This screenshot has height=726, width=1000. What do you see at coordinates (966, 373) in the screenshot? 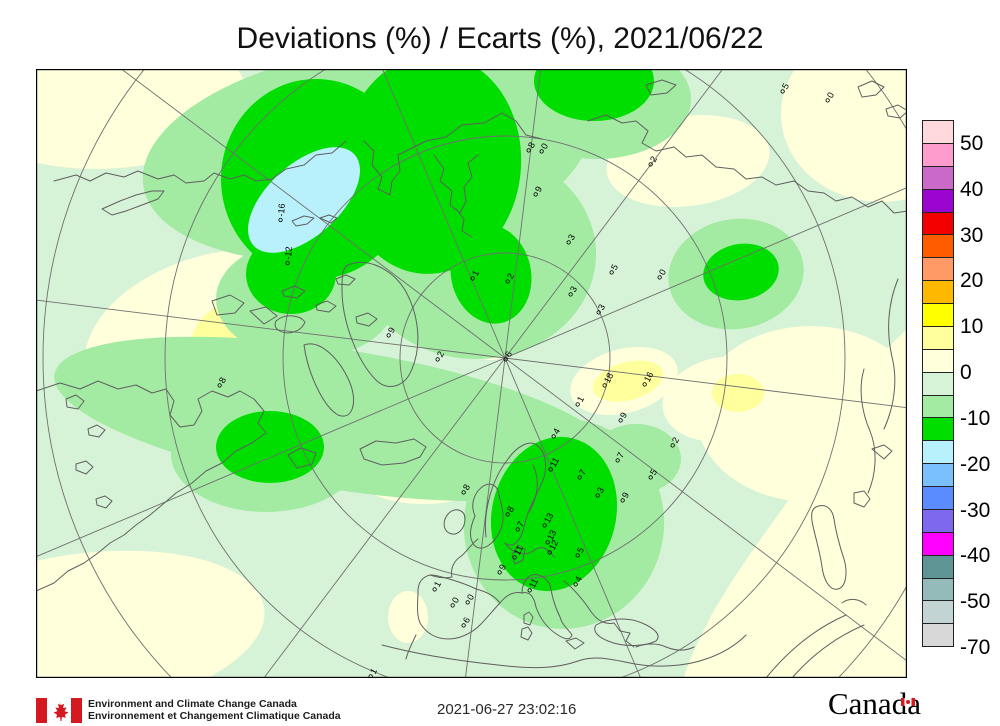
I see `colorbar-tick-label: 0` at bounding box center [966, 373].